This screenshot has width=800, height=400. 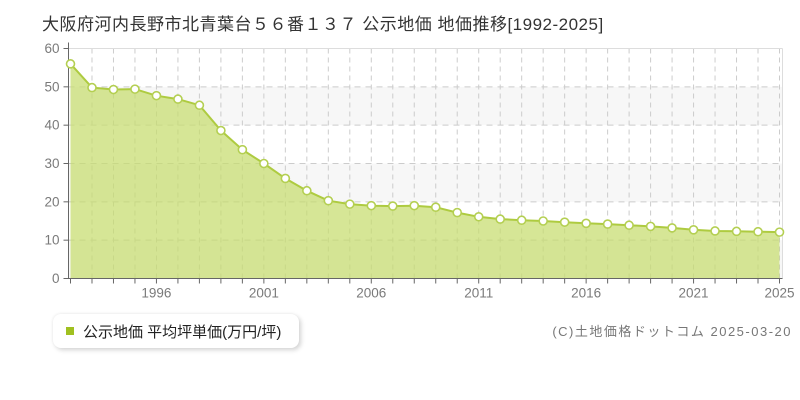 I want to click on legend-label: 公示地価 平均坪単価(万円/坪), so click(x=182, y=332).